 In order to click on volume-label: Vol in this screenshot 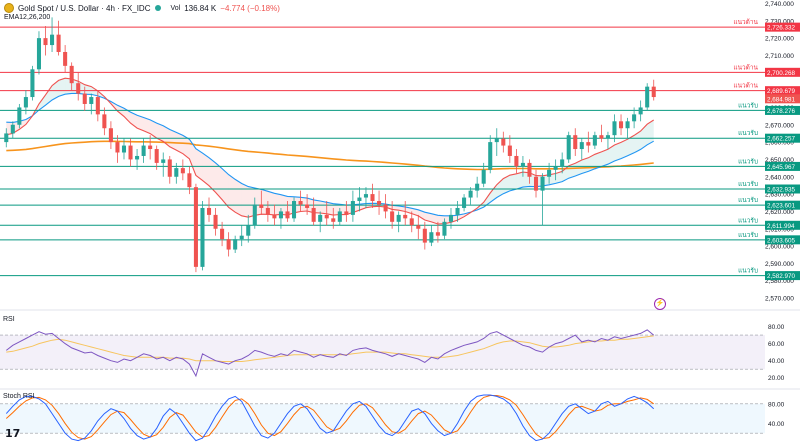, I will do `click(175, 8)`.